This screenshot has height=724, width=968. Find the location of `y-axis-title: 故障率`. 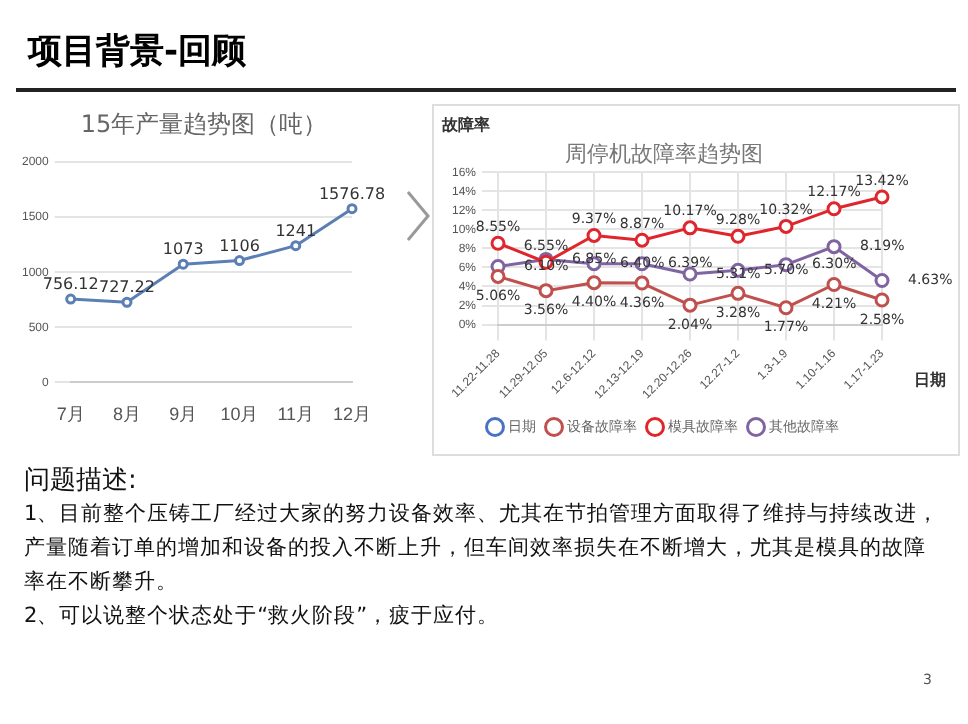

y-axis-title: 故障率 is located at coordinates (465, 124).